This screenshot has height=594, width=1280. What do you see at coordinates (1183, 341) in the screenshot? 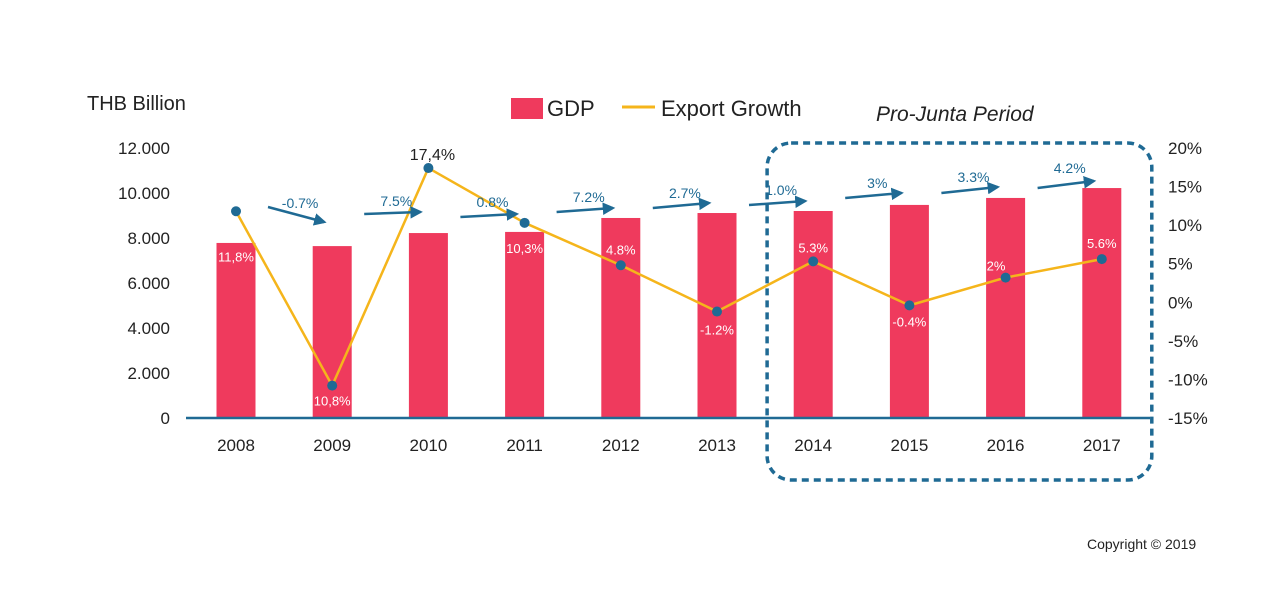
I see `y2-tick-label: -5%` at bounding box center [1183, 341].